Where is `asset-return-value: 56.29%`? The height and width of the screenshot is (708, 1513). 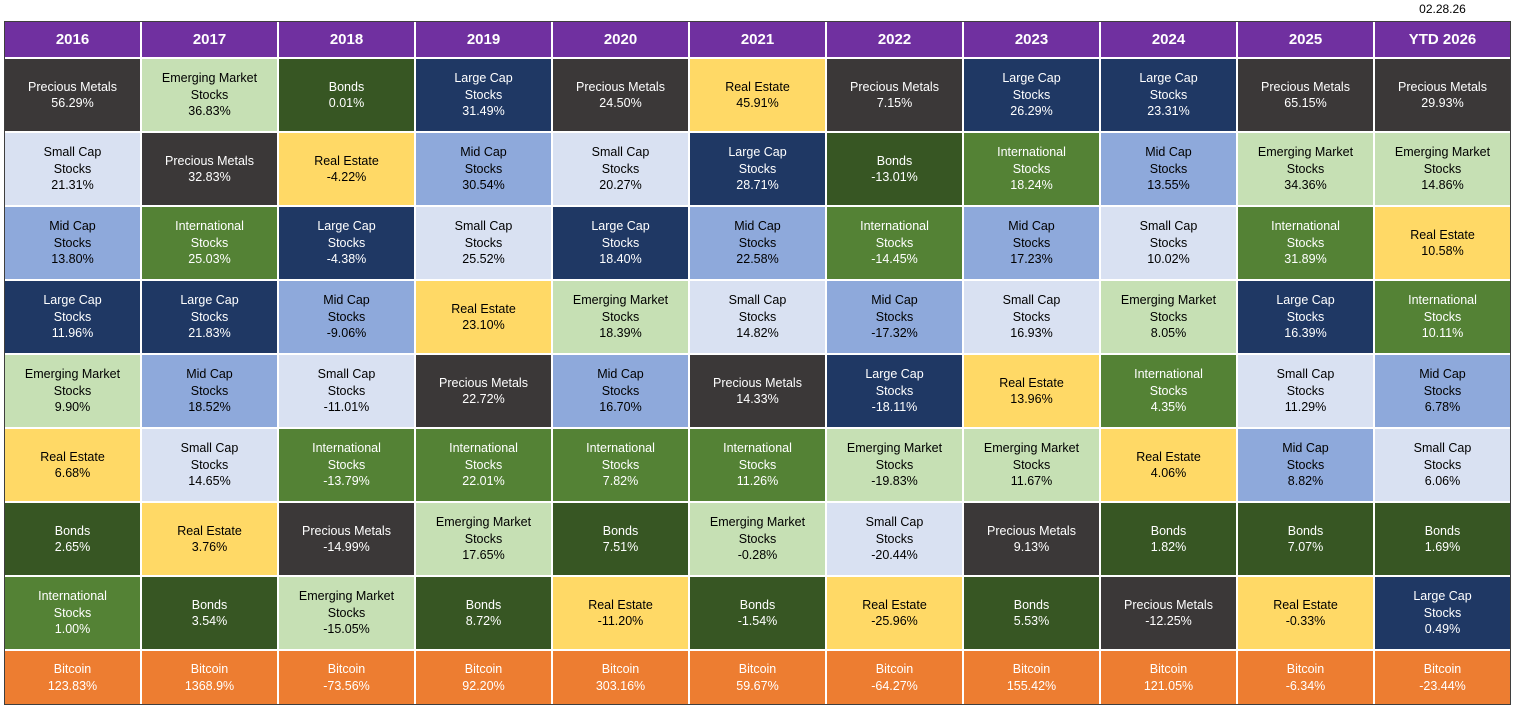 asset-return-value: 56.29% is located at coordinates (72, 103).